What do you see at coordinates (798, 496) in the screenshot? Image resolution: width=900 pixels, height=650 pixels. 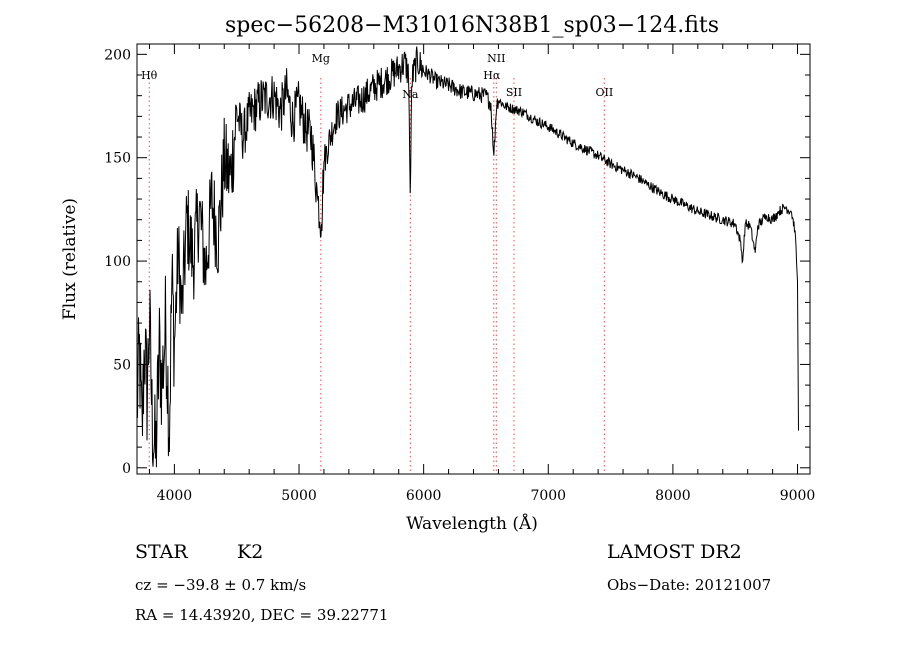 I see `x-tick-label: 9000` at bounding box center [798, 496].